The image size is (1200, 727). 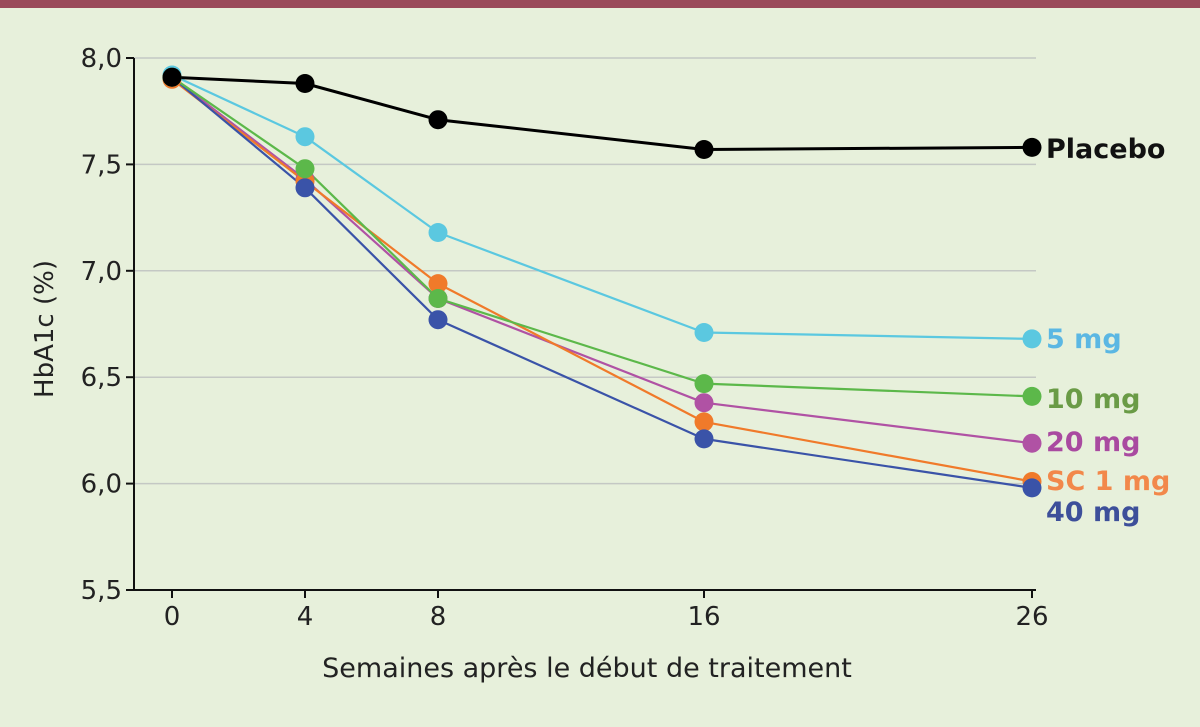 What do you see at coordinates (1032, 488) in the screenshot?
I see `data-point-40-mg-w26` at bounding box center [1032, 488].